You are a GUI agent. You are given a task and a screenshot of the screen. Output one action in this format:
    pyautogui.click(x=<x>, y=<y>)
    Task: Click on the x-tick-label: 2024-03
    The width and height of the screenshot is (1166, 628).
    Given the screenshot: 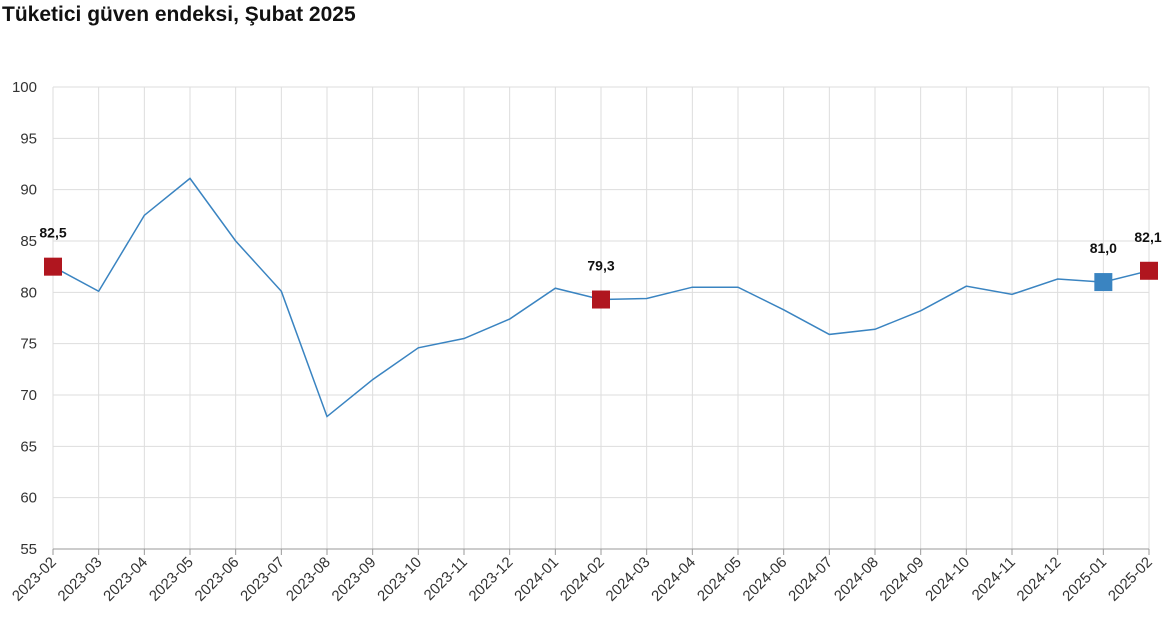 What is the action you would take?
    pyautogui.click(x=628, y=579)
    